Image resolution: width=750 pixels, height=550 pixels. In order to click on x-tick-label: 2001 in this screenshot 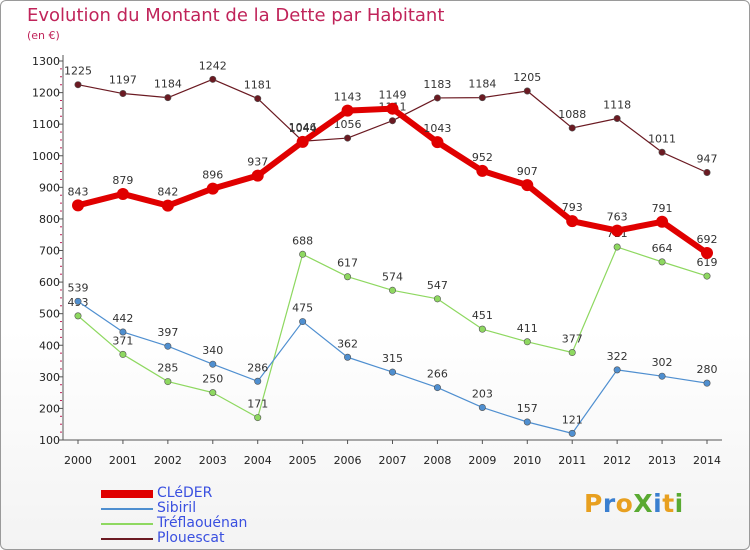, I will do `click(123, 460)`.